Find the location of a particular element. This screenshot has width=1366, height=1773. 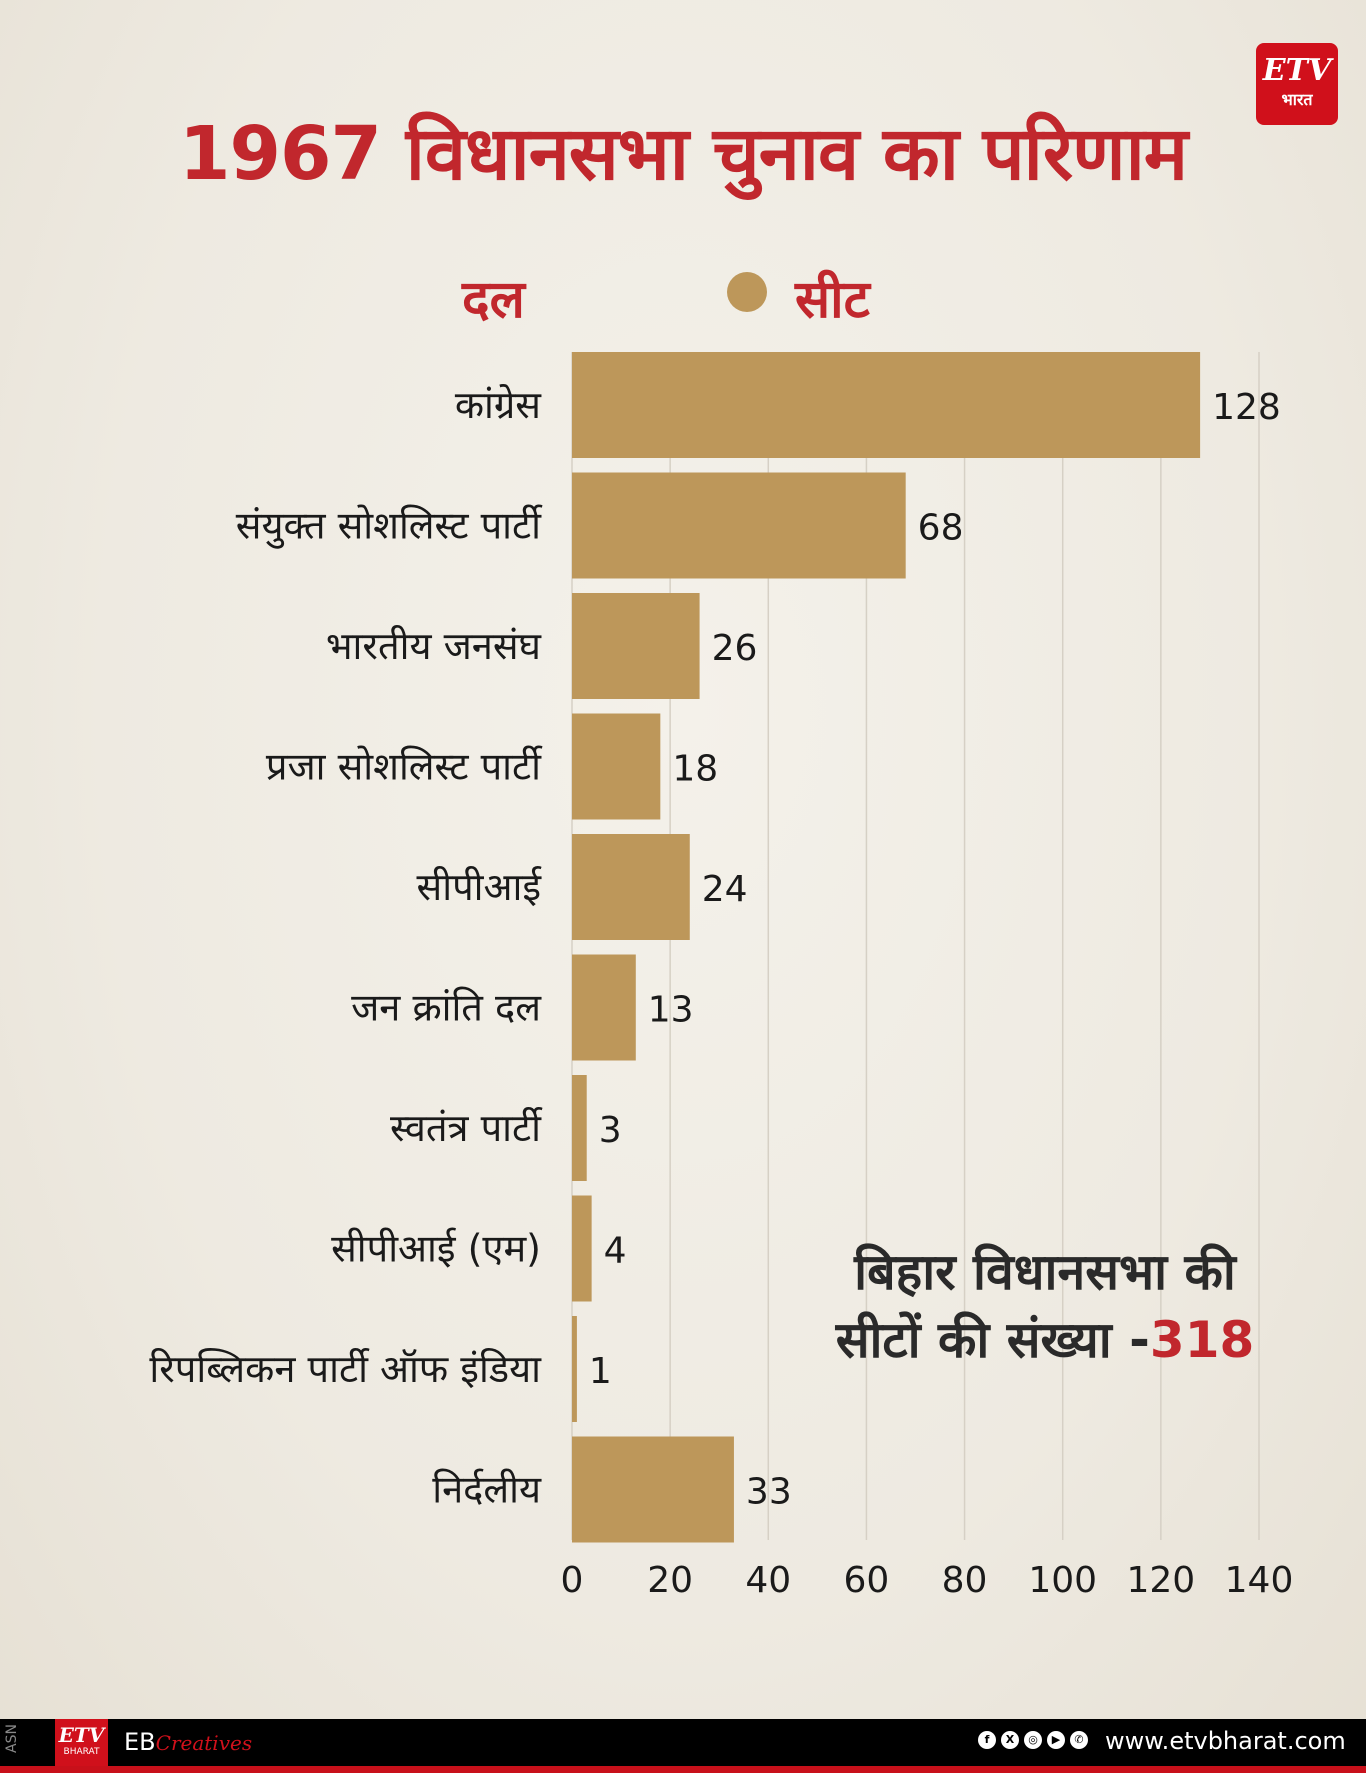

footer-logo-text: ETV is located at coordinates (81, 1735).